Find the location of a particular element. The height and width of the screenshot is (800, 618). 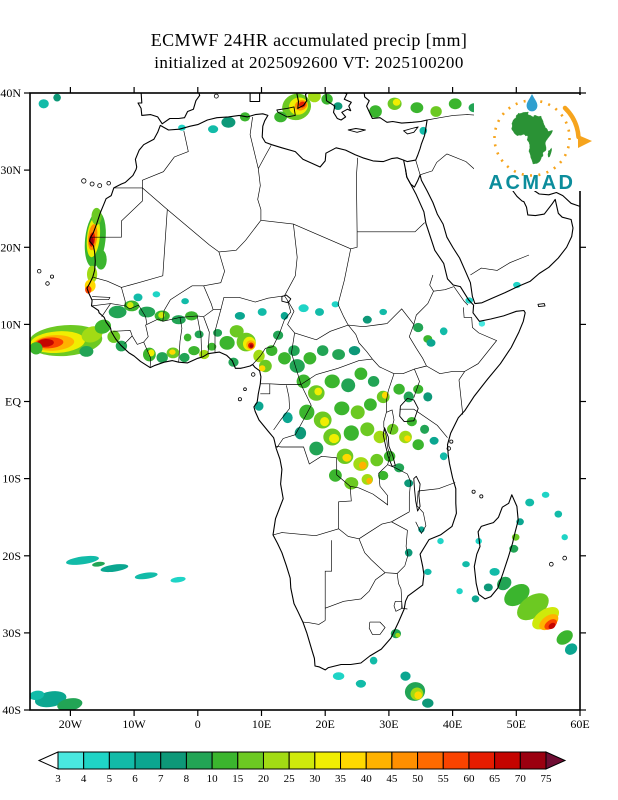

precip-colorbar: 3 4 5 6 7 8 10 15 20 25 30 35 40 45 50 55 60 65 70 75 is located at coordinates (302, 768).